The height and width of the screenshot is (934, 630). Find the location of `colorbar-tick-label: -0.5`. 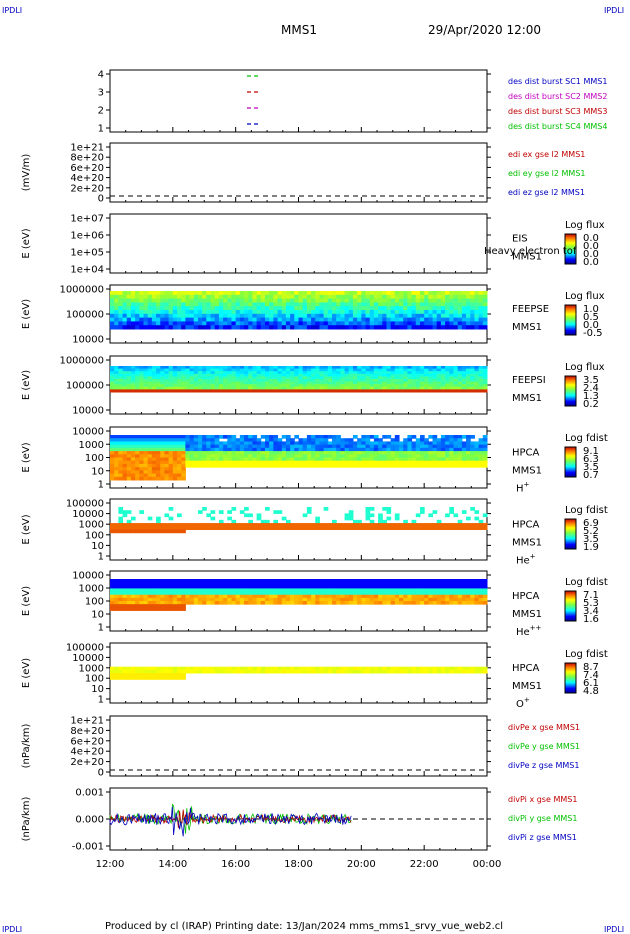

colorbar-tick-label: -0.5 is located at coordinates (593, 333).